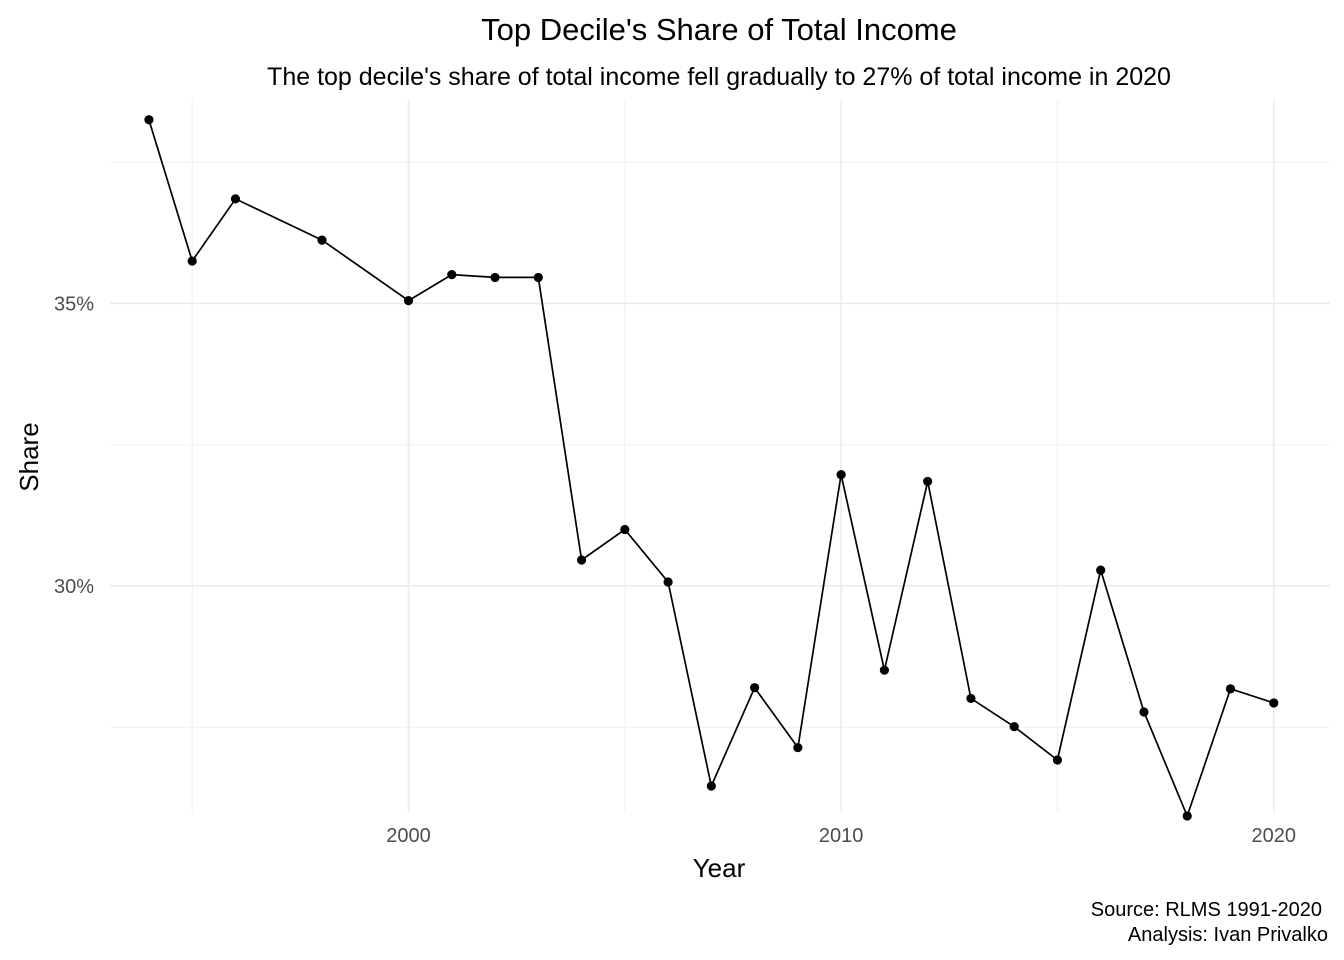  I want to click on x-tick-label: 2010, so click(841, 836).